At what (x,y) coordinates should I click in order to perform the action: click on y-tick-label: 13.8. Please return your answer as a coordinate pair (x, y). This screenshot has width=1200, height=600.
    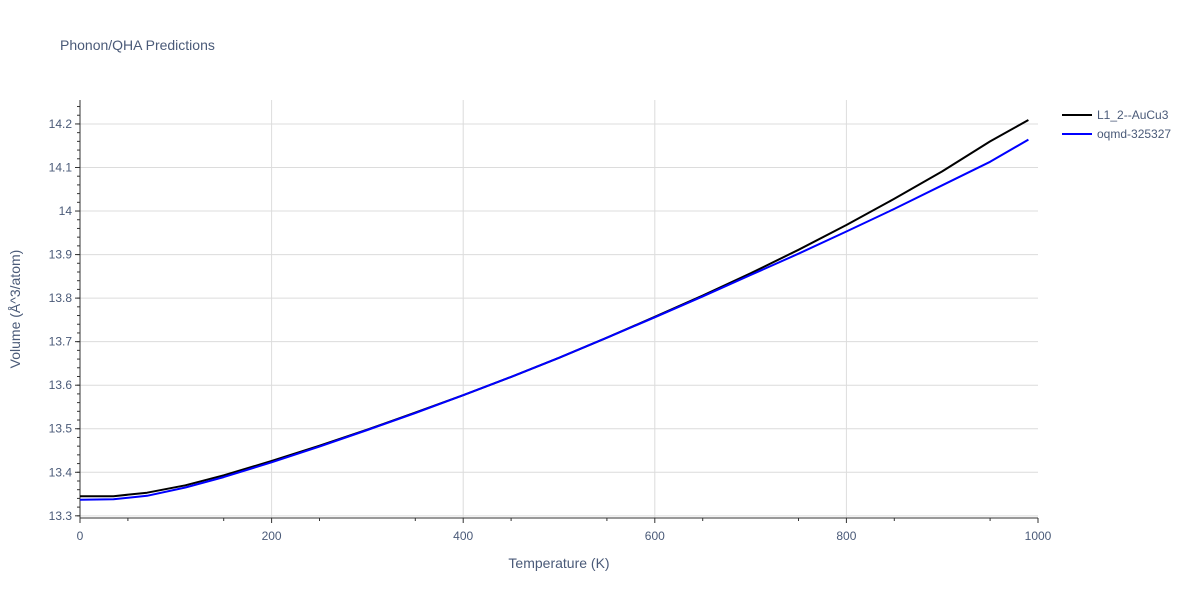
    Looking at the image, I should click on (61, 298).